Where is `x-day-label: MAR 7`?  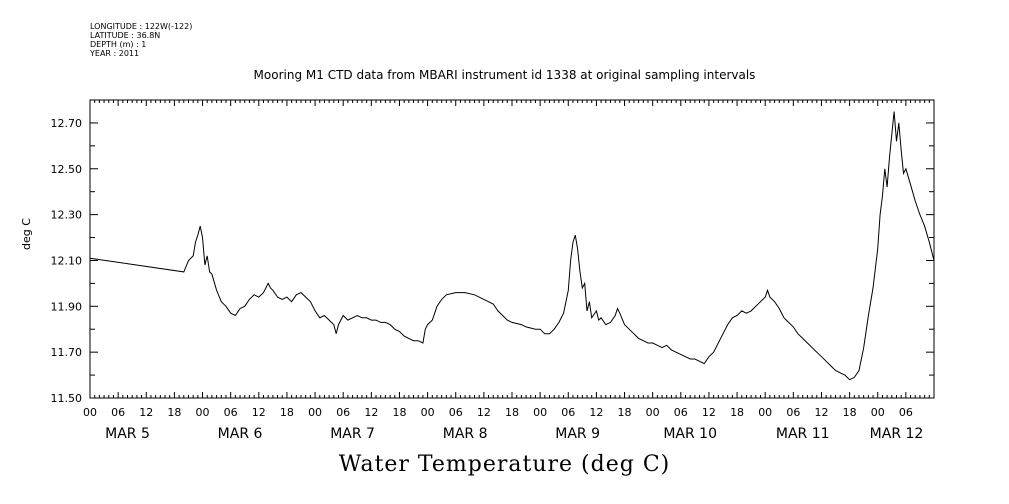 x-day-label: MAR 7 is located at coordinates (352, 434).